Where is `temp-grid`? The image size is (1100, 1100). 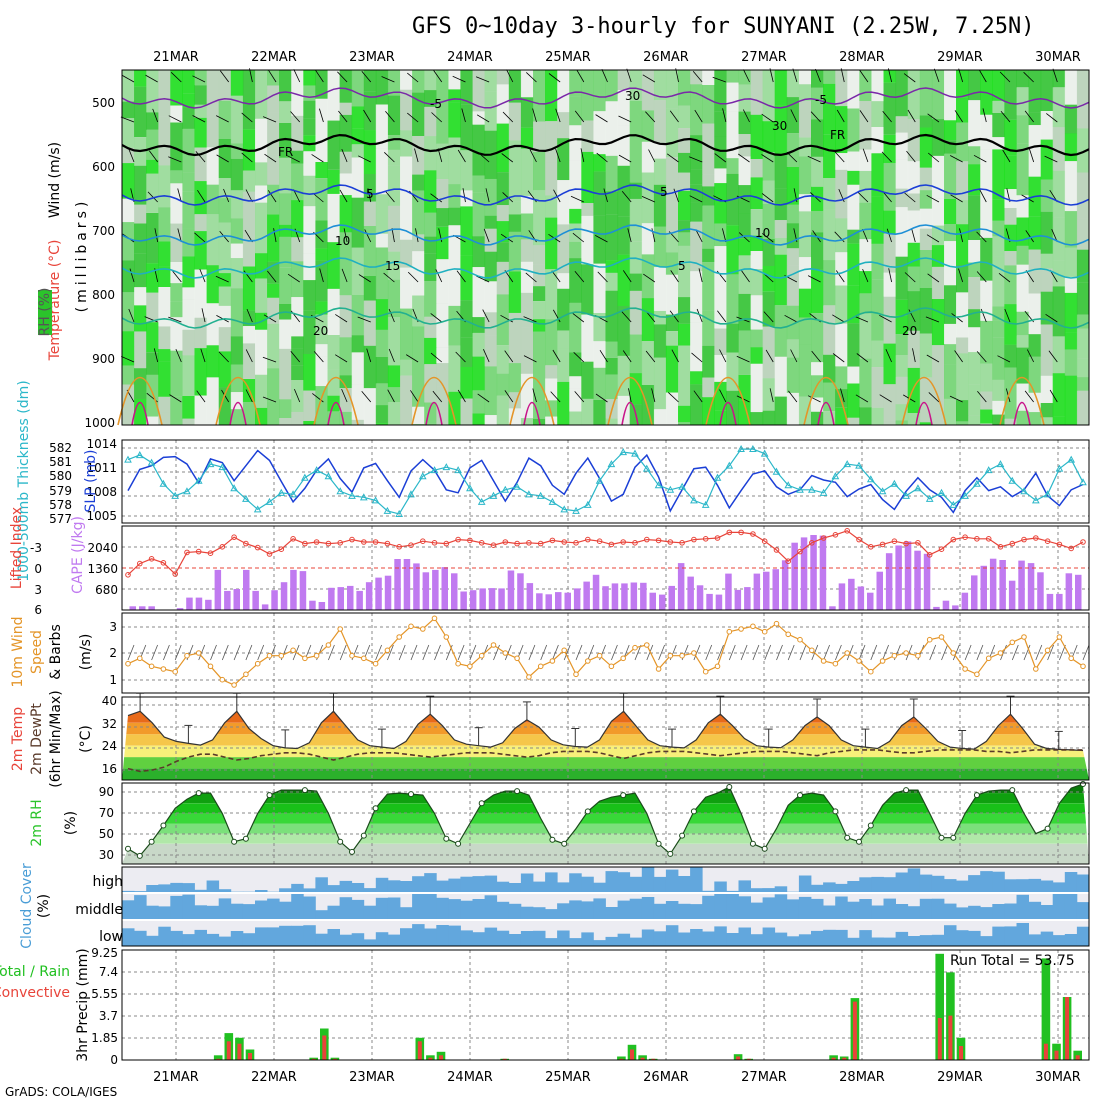 temp-grid is located at coordinates (605, 738).